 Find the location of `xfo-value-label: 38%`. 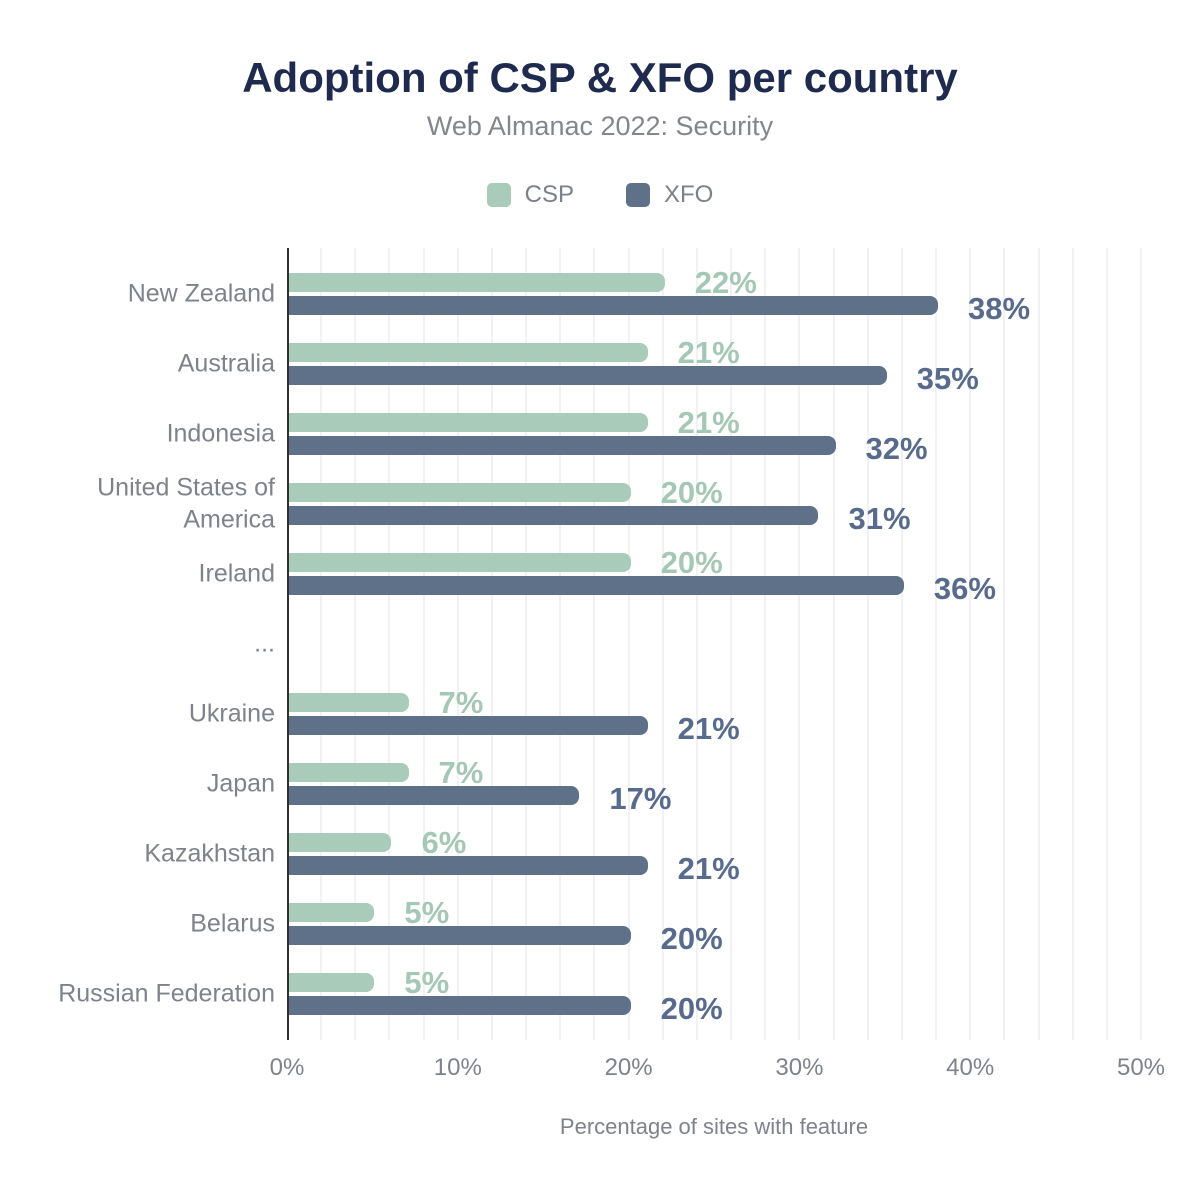

xfo-value-label: 38% is located at coordinates (999, 308).